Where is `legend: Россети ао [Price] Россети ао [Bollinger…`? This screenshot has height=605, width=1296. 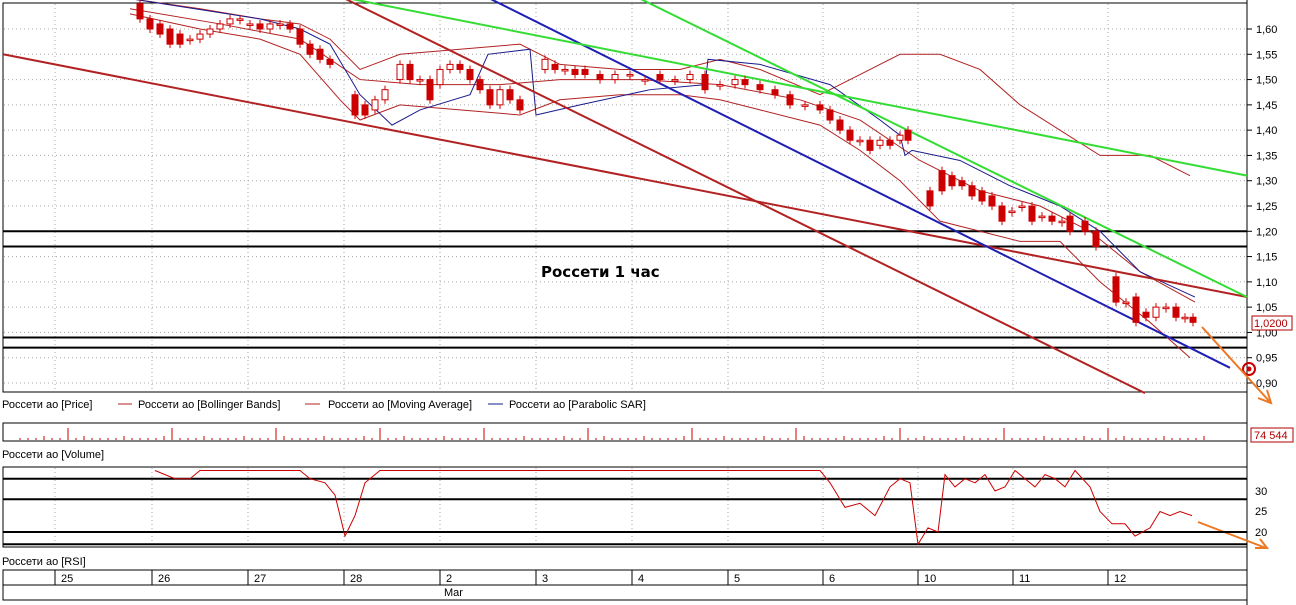 legend: Россети ао [Price] Россети ао [Bollinger… is located at coordinates (324, 405).